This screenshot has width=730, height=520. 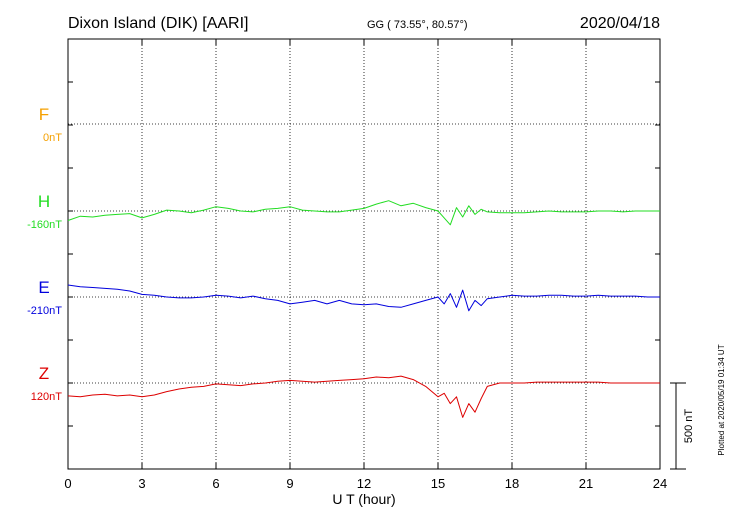 I want to click on station-title: Dixon Island (DIK) [AARI], so click(x=158, y=23).